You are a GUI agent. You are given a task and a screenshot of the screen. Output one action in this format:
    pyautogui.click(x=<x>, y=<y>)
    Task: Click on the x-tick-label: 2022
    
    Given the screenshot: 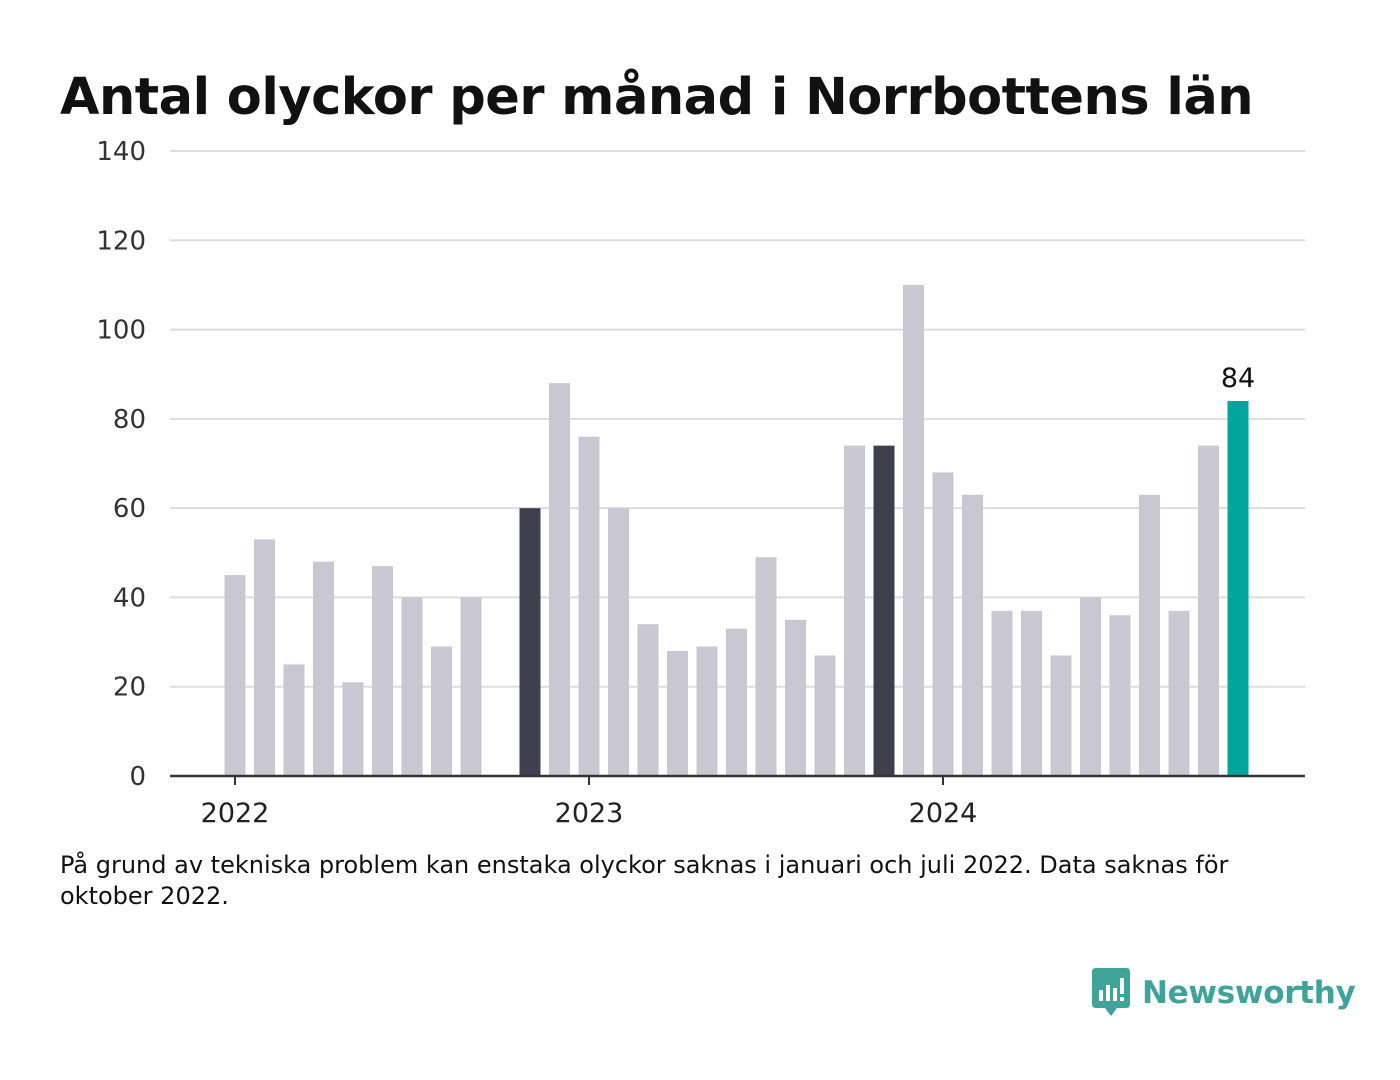 What is the action you would take?
    pyautogui.click(x=235, y=813)
    